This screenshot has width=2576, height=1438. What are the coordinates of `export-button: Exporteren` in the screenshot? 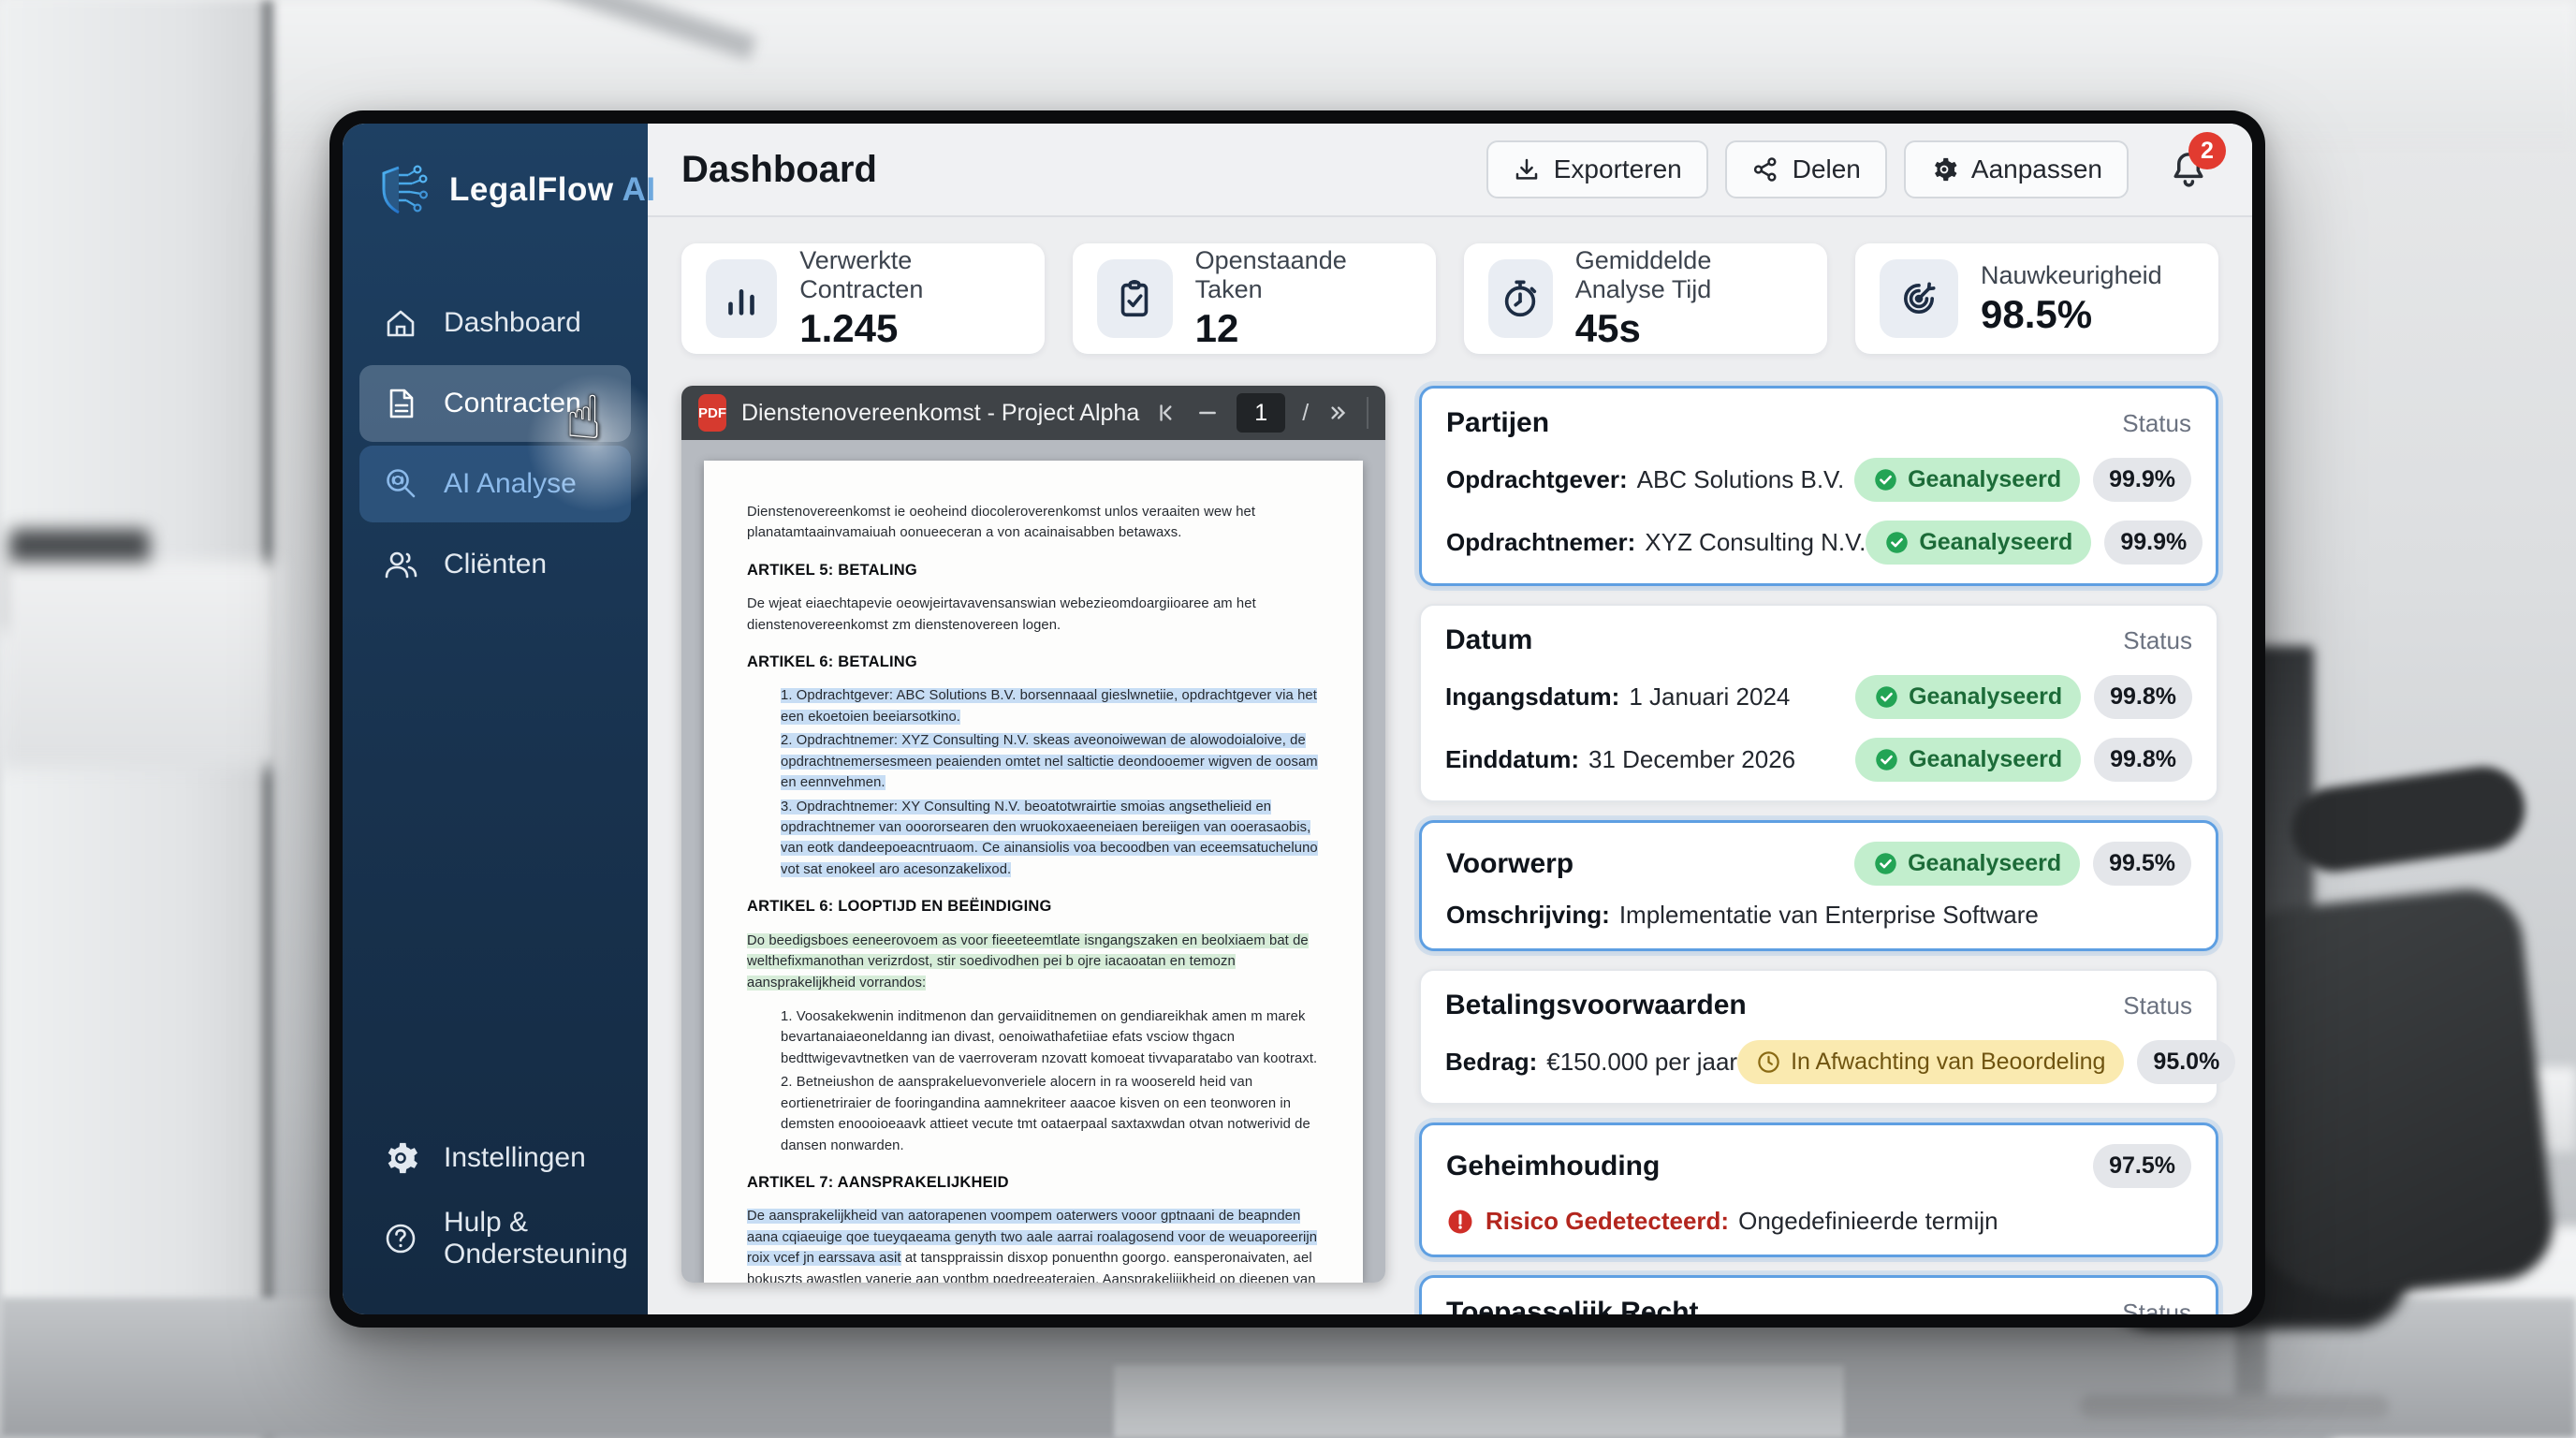 It's located at (1597, 169).